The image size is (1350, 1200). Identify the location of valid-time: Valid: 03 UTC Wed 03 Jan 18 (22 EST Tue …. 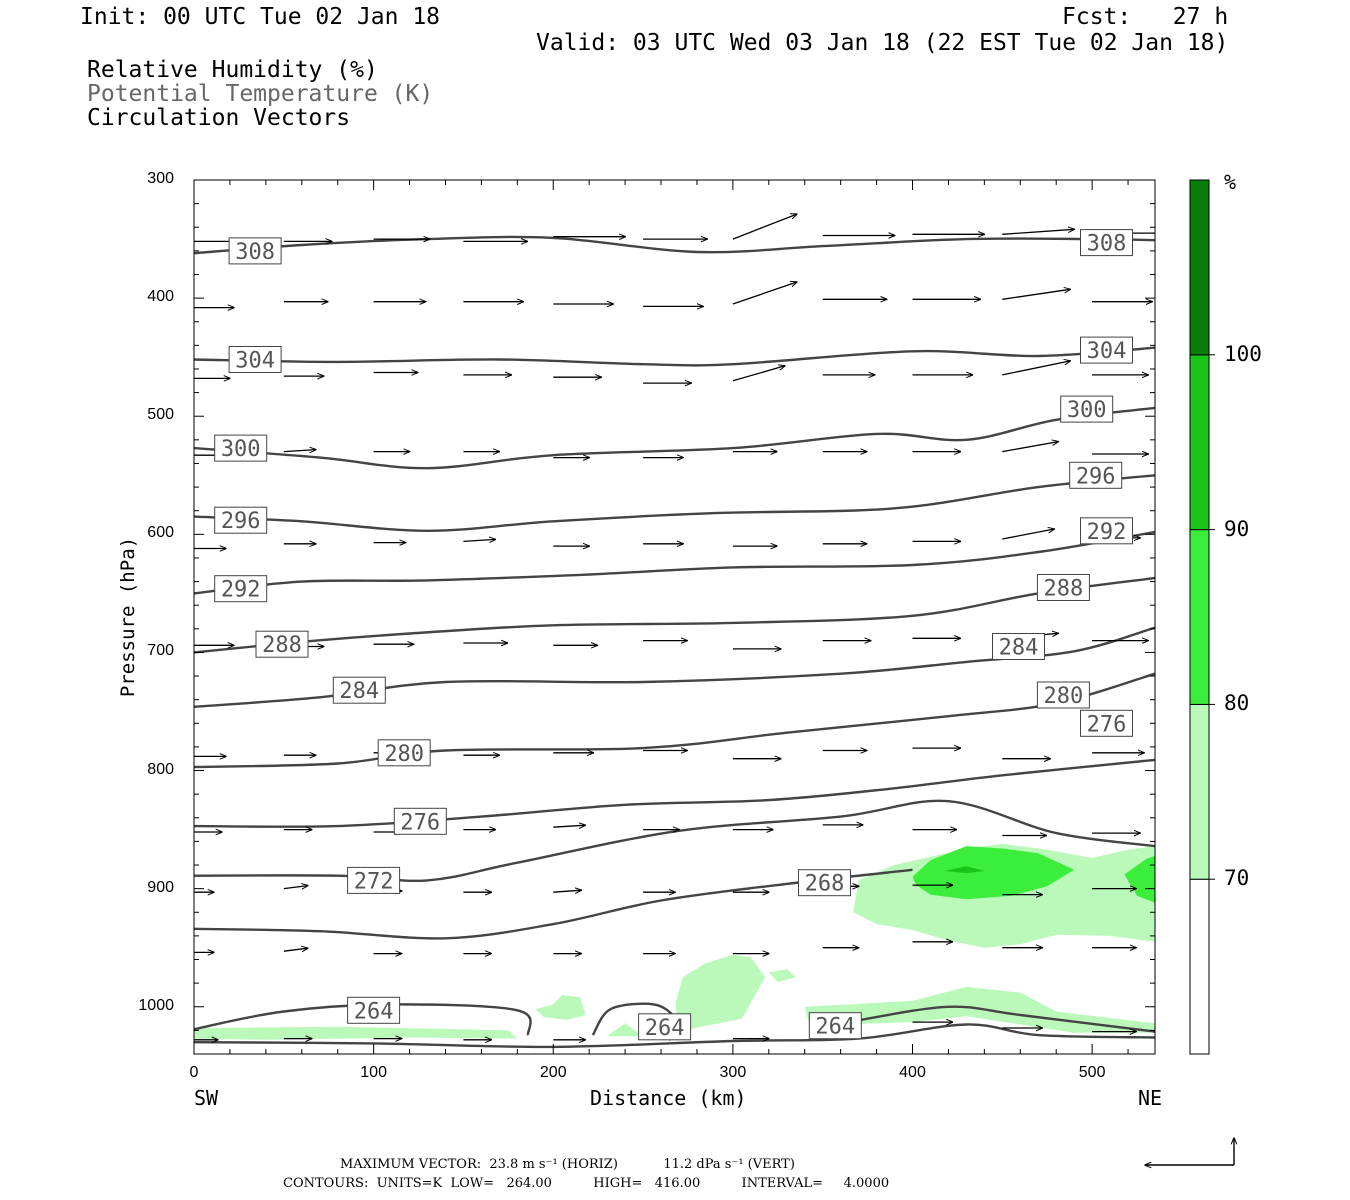
(882, 43).